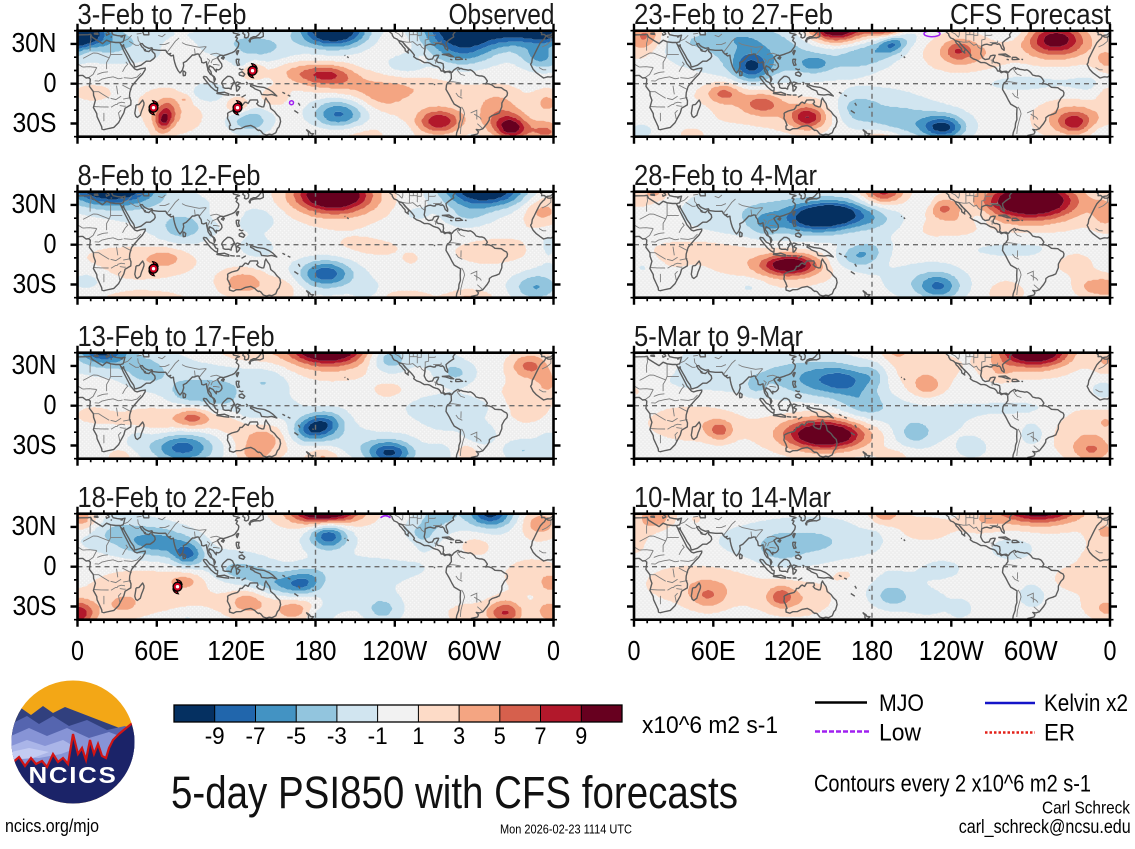 This screenshot has height=849, width=1135. I want to click on svg-text: -7, so click(256, 736).